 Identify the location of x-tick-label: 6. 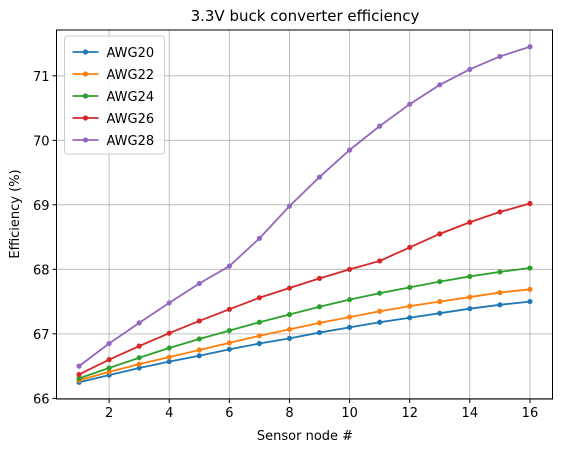
(229, 413).